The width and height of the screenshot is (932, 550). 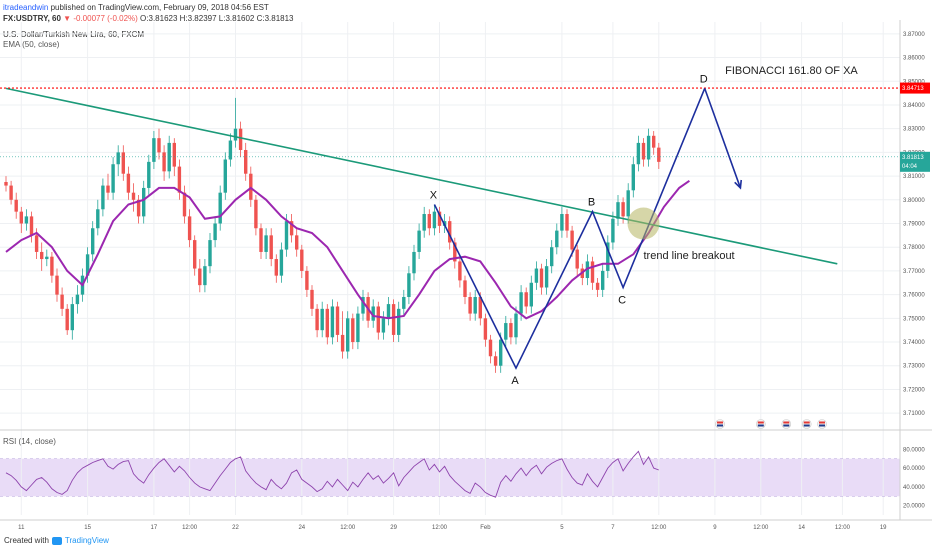 I want to click on breakout-marker, so click(x=643, y=223).